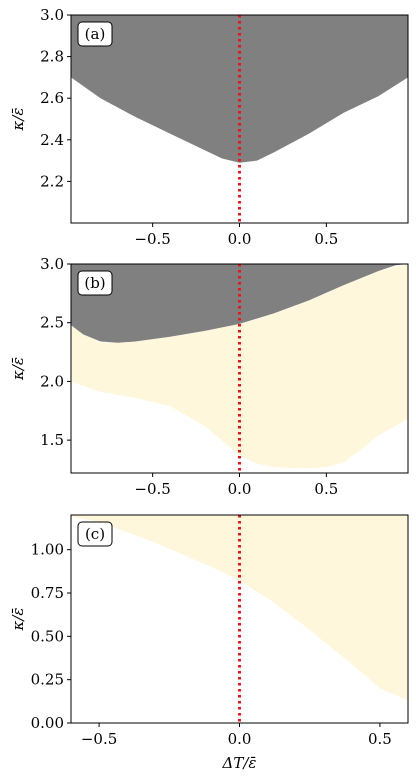 This screenshot has width=416, height=779. Describe the element at coordinates (52, 440) in the screenshot. I see `y-tick-label: 1.5` at that location.